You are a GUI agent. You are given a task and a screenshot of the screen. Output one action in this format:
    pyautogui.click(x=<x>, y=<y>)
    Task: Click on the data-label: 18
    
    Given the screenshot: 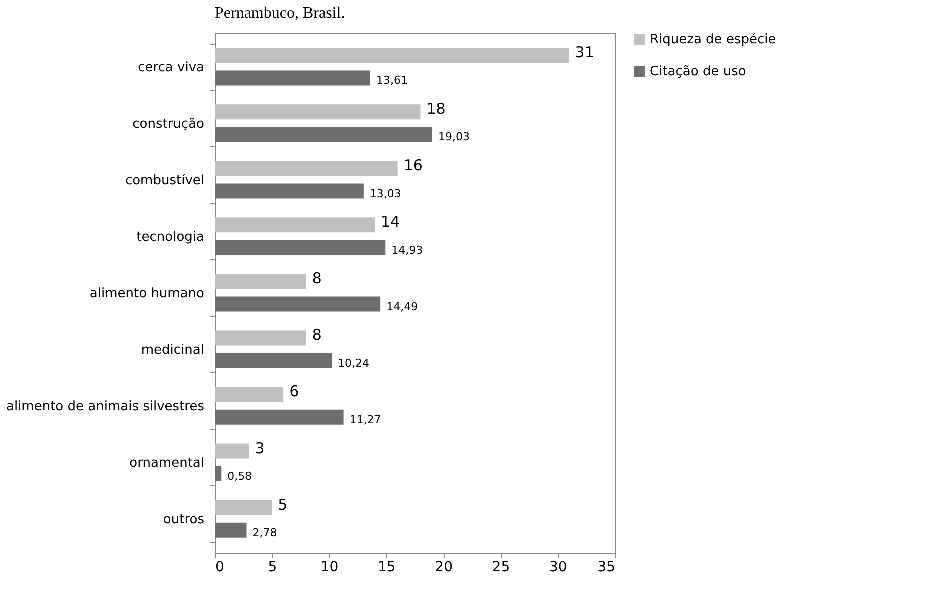 What is the action you would take?
    pyautogui.click(x=436, y=109)
    